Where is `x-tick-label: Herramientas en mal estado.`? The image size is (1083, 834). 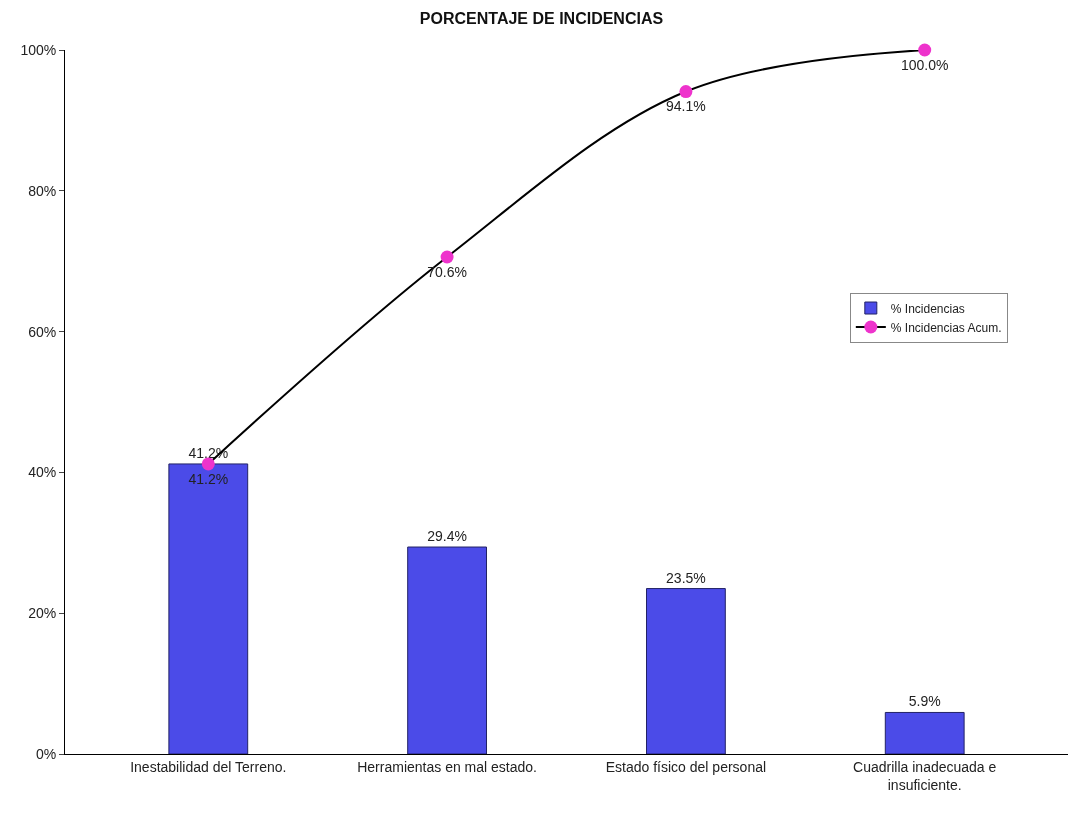 x-tick-label: Herramientas en mal estado. is located at coordinates (447, 766).